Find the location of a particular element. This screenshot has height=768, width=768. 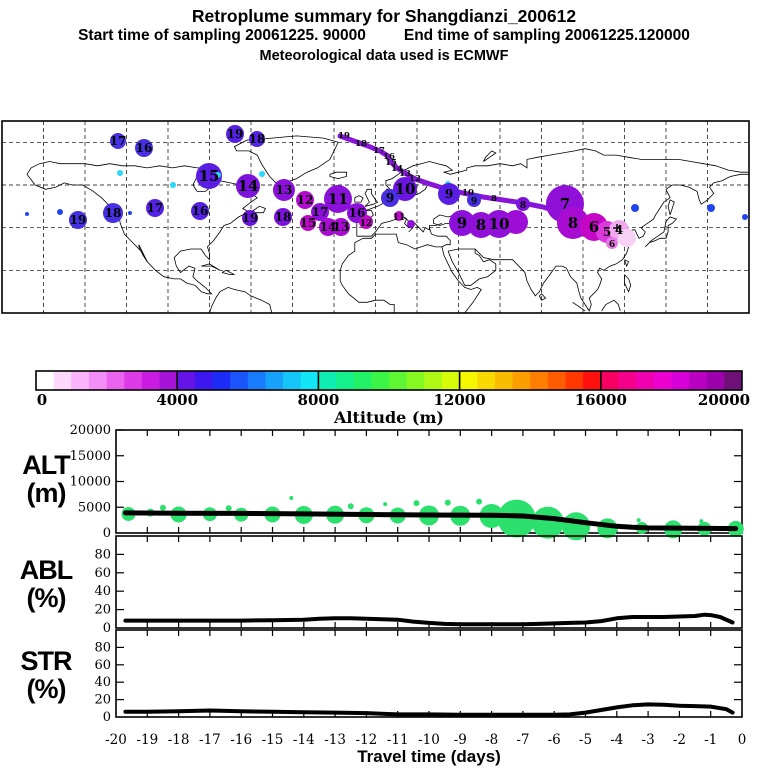

cluster-day-label: 11 is located at coordinates (338, 199).